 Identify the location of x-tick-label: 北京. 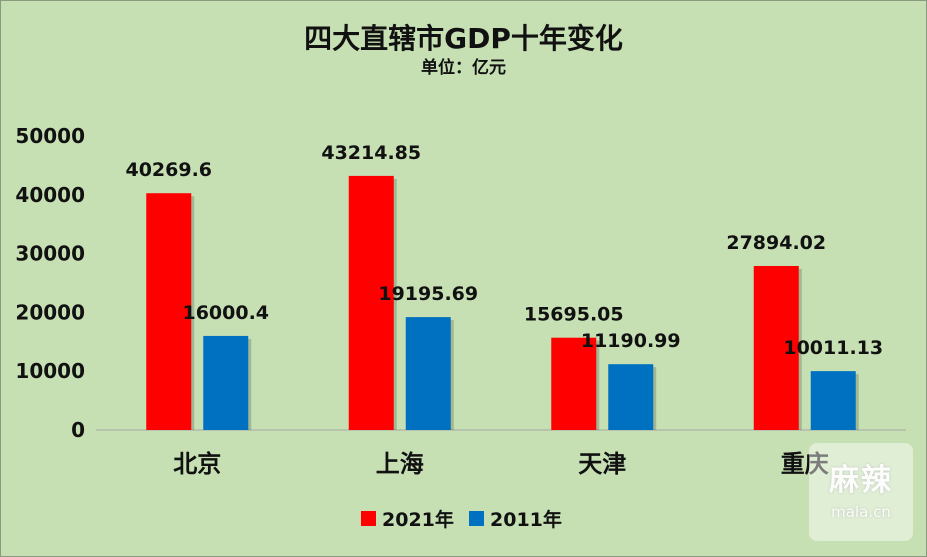
(197, 464).